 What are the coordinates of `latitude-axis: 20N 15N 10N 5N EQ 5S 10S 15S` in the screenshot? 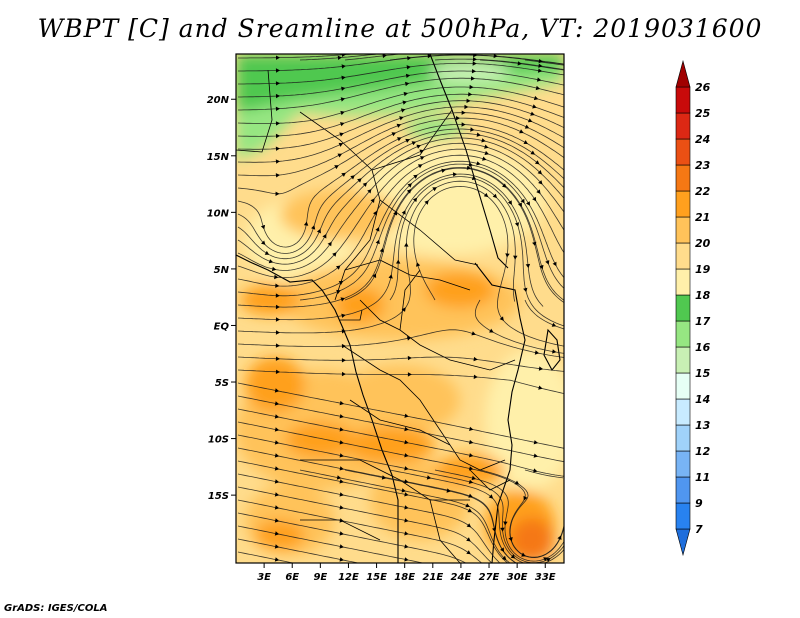 It's located at (221, 298).